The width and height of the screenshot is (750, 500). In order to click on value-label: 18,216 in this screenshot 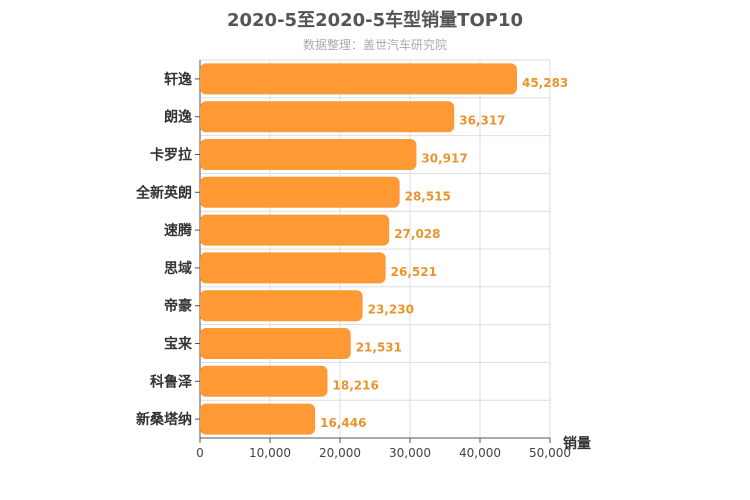, I will do `click(356, 385)`.